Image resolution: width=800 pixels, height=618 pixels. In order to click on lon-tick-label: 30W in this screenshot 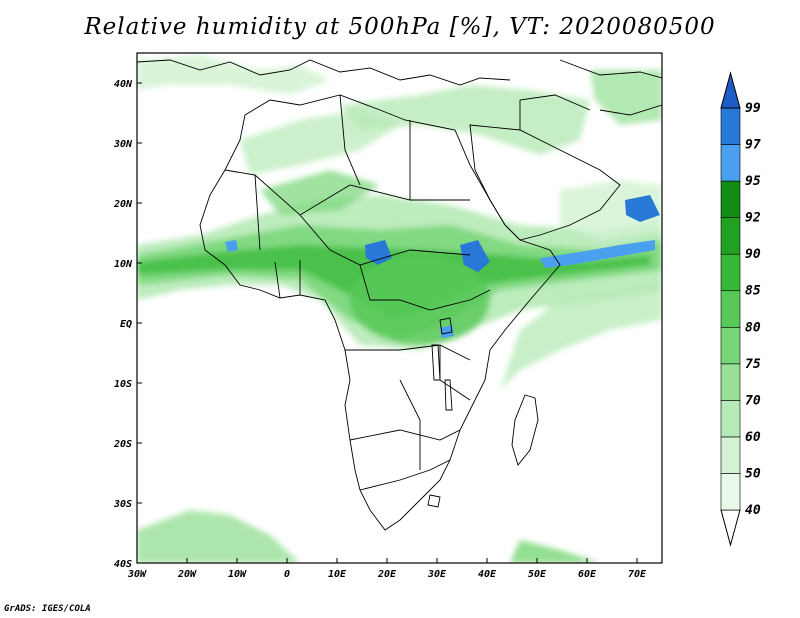, I will do `click(137, 574)`.